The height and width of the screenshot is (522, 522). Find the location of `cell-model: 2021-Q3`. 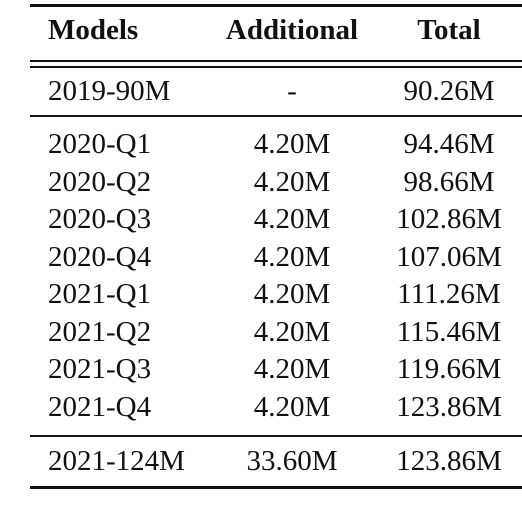

cell-model: 2021-Q3 is located at coordinates (100, 369).